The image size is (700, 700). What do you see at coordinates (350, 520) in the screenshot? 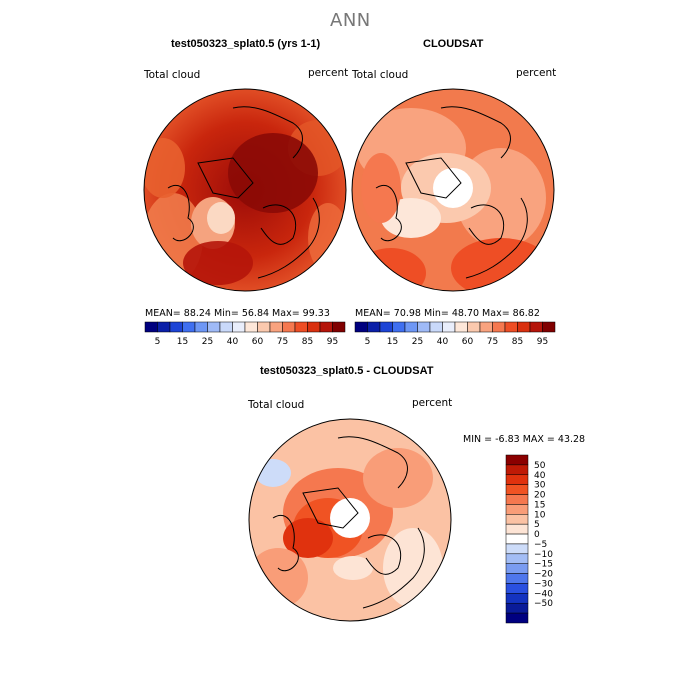
I see `panel3-map` at bounding box center [350, 520].